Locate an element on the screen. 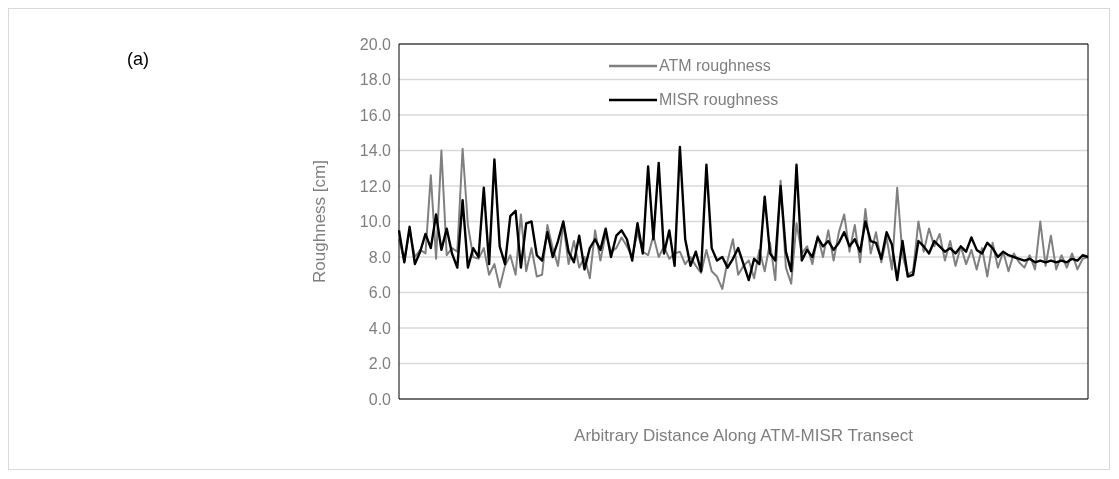 Image resolution: width=1119 pixels, height=479 pixels. y-tick-label: 14.0 is located at coordinates (375, 151).